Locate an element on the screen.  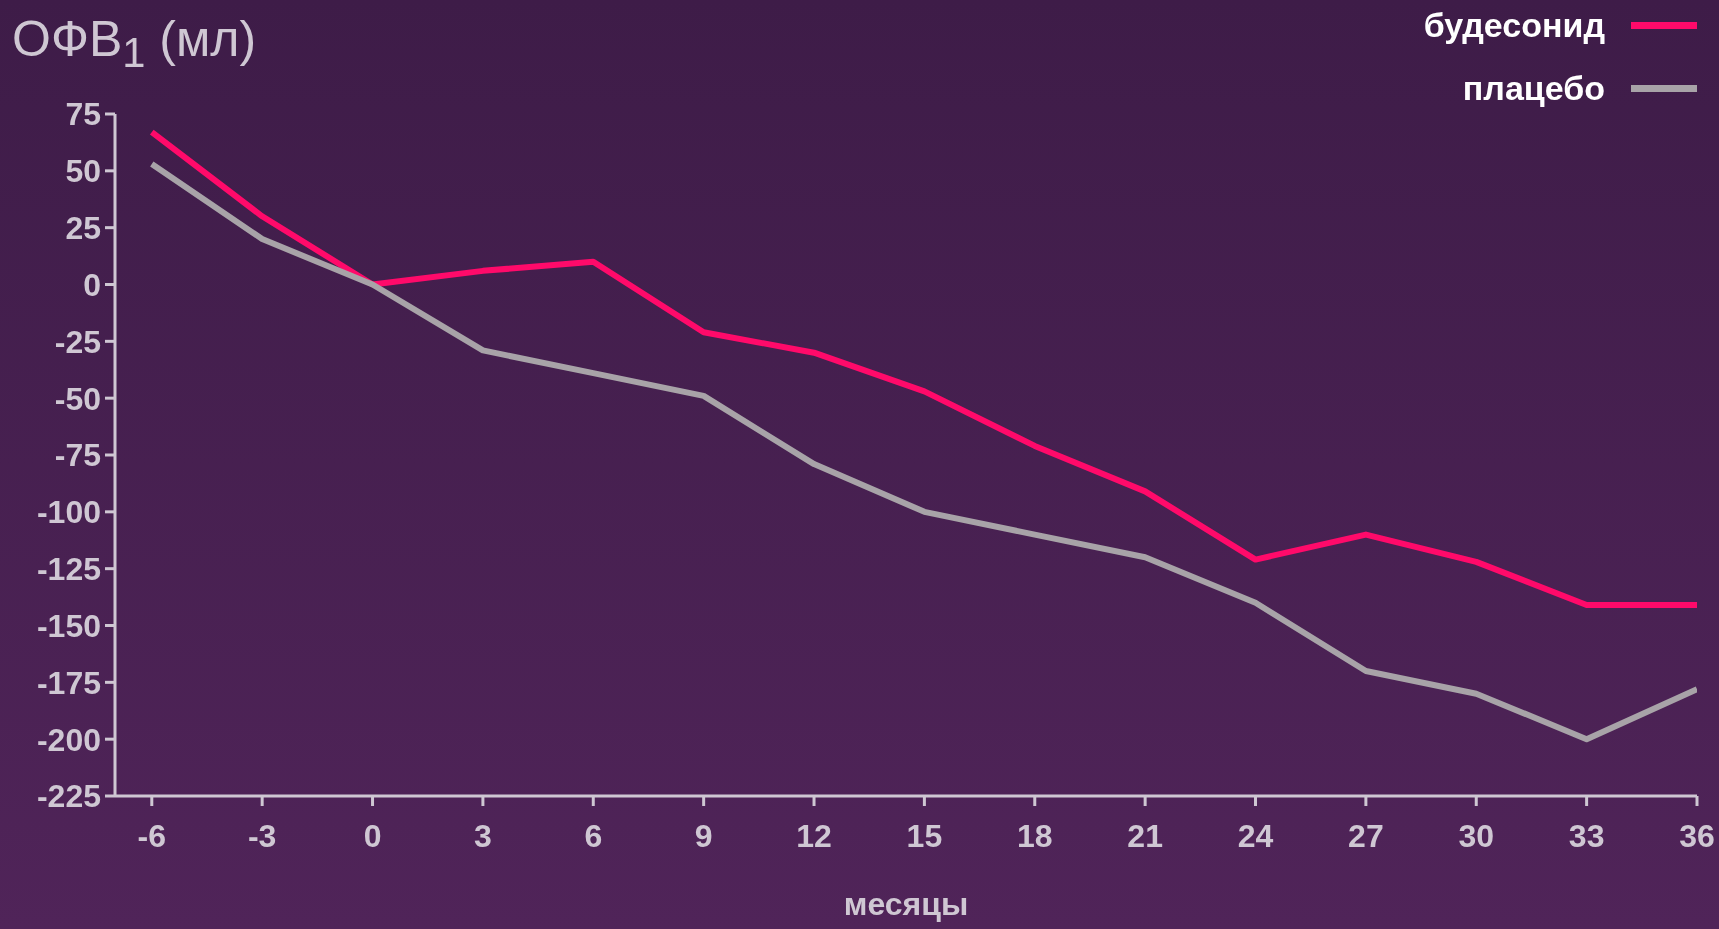
y-tick-label: -150 is located at coordinates (68, 625).